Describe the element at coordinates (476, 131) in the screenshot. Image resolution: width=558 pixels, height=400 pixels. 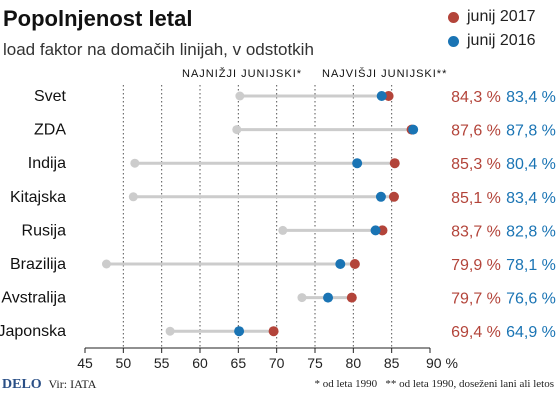
I see `value-label-2017: 87,6 %` at that location.